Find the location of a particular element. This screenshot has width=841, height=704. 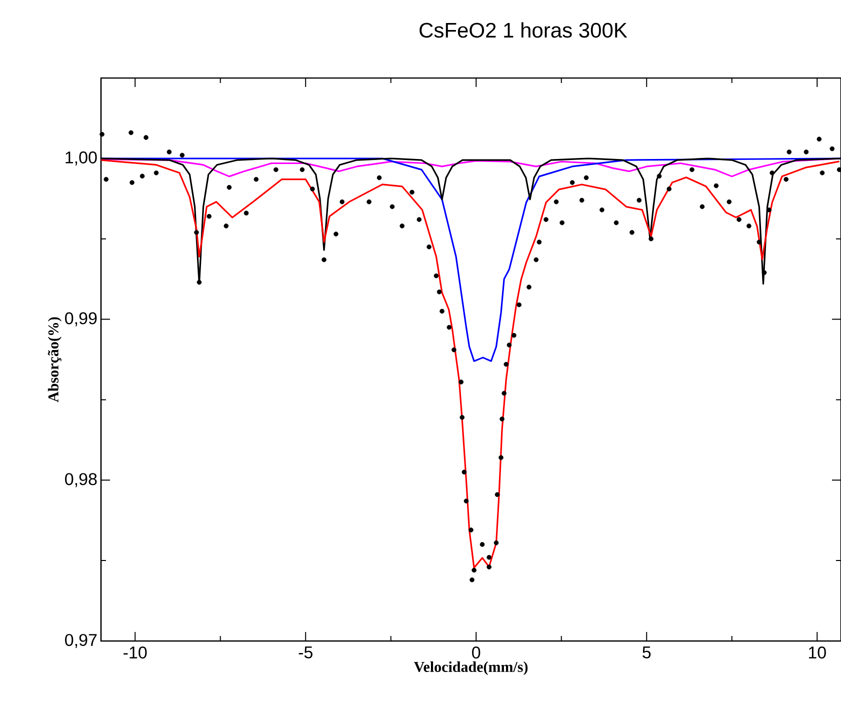

x-tick-label: 0 is located at coordinates (476, 652).